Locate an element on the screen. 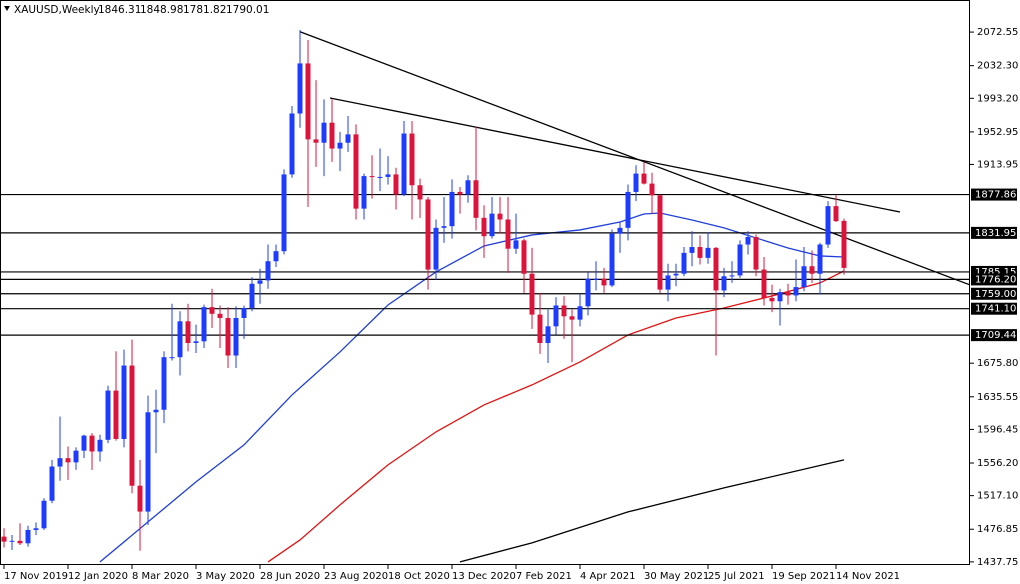  y-tick-label: 1675.80 is located at coordinates (997, 363).